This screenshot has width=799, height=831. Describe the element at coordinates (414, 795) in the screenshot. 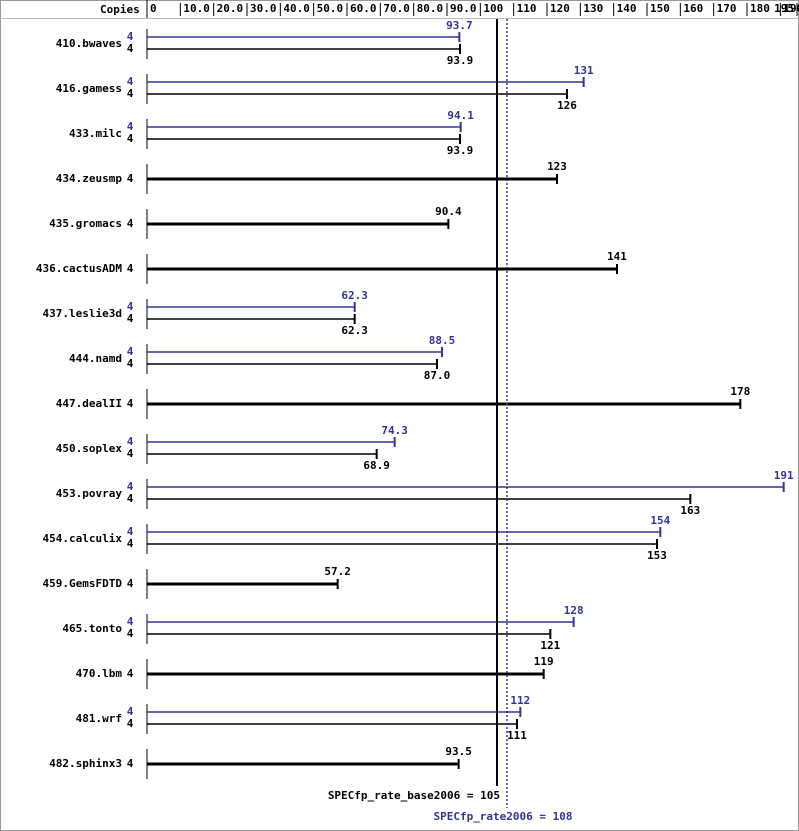

I see `reference-label: SPECfp_rate_base2006 = 105` at that location.